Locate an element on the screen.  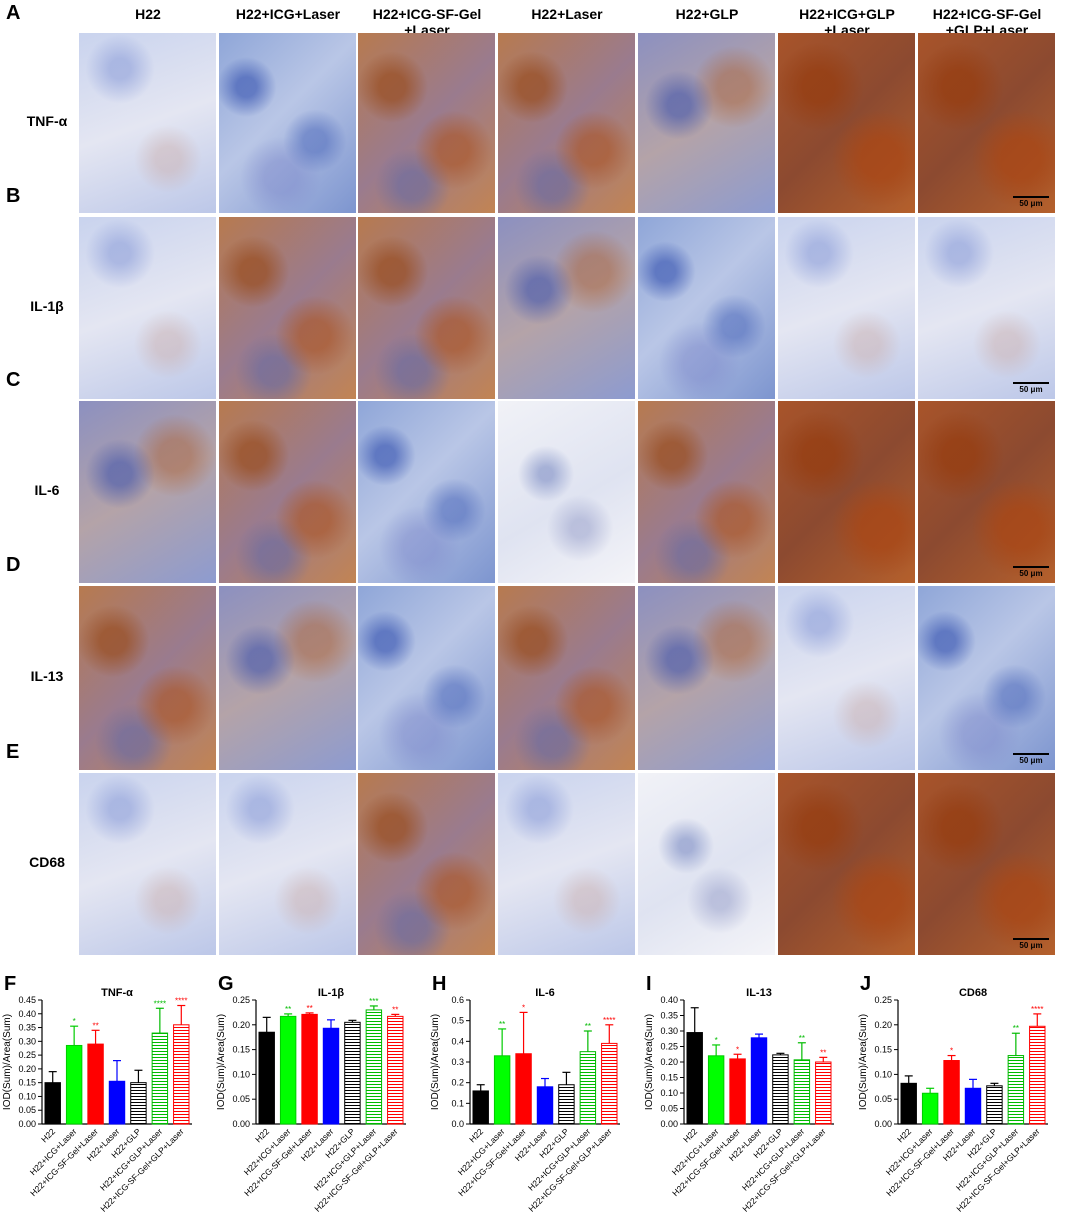
y-tick-label: 0.30 is located at coordinates (669, 1031).